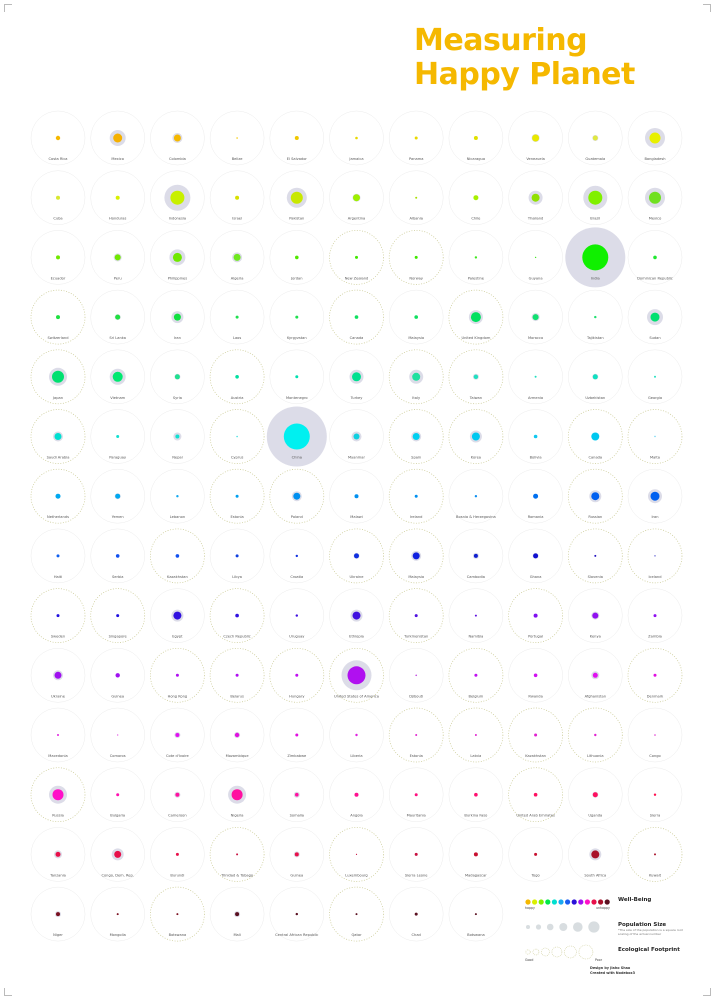  What do you see at coordinates (296, 577) in the screenshot?
I see `country-label: Croatia` at bounding box center [296, 577].